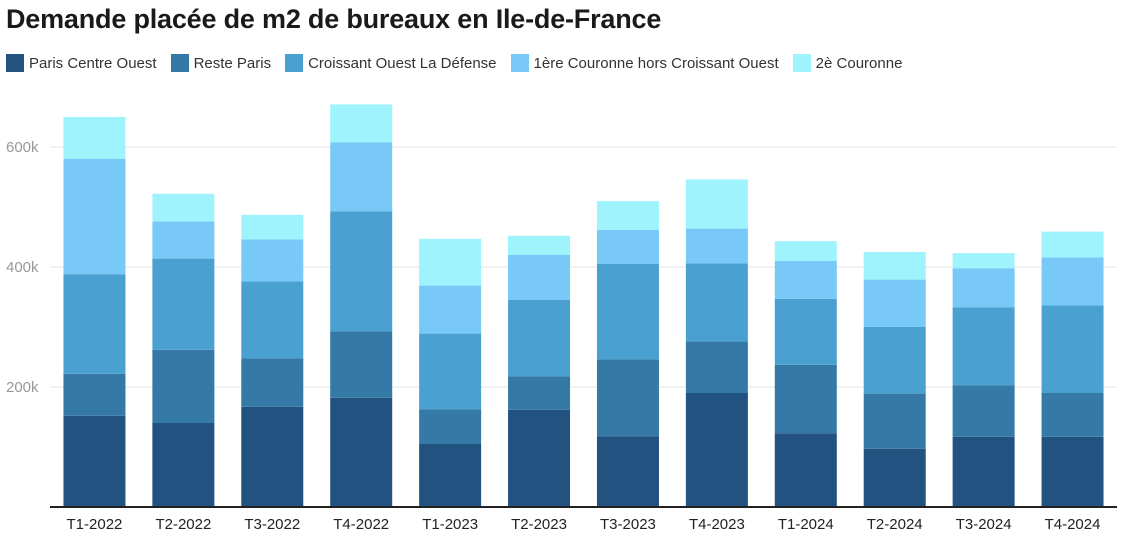 Image resolution: width=1131 pixels, height=544 pixels. I want to click on x-tick-label: T3-2022, so click(272, 524).